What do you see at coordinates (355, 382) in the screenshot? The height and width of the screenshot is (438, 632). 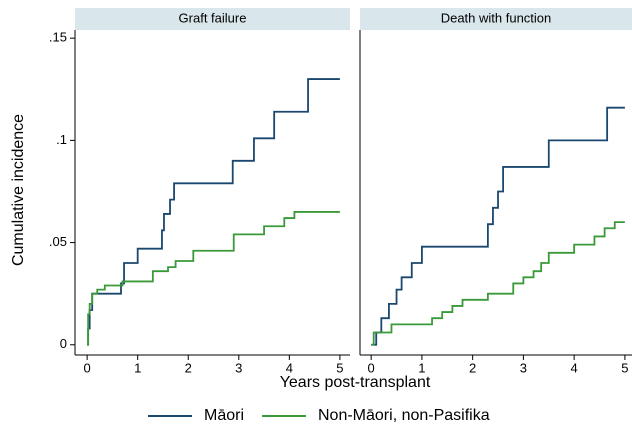 I see `x-axis-label: Years post-transplant` at bounding box center [355, 382].